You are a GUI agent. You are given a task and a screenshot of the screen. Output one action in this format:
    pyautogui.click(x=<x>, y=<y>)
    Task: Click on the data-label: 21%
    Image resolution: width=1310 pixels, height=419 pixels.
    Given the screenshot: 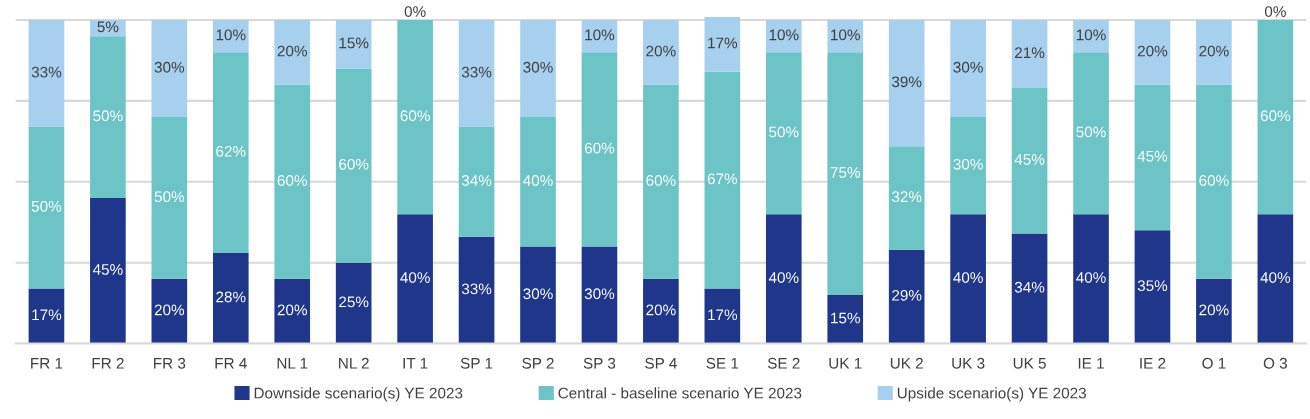 What is the action you would take?
    pyautogui.click(x=1030, y=53)
    